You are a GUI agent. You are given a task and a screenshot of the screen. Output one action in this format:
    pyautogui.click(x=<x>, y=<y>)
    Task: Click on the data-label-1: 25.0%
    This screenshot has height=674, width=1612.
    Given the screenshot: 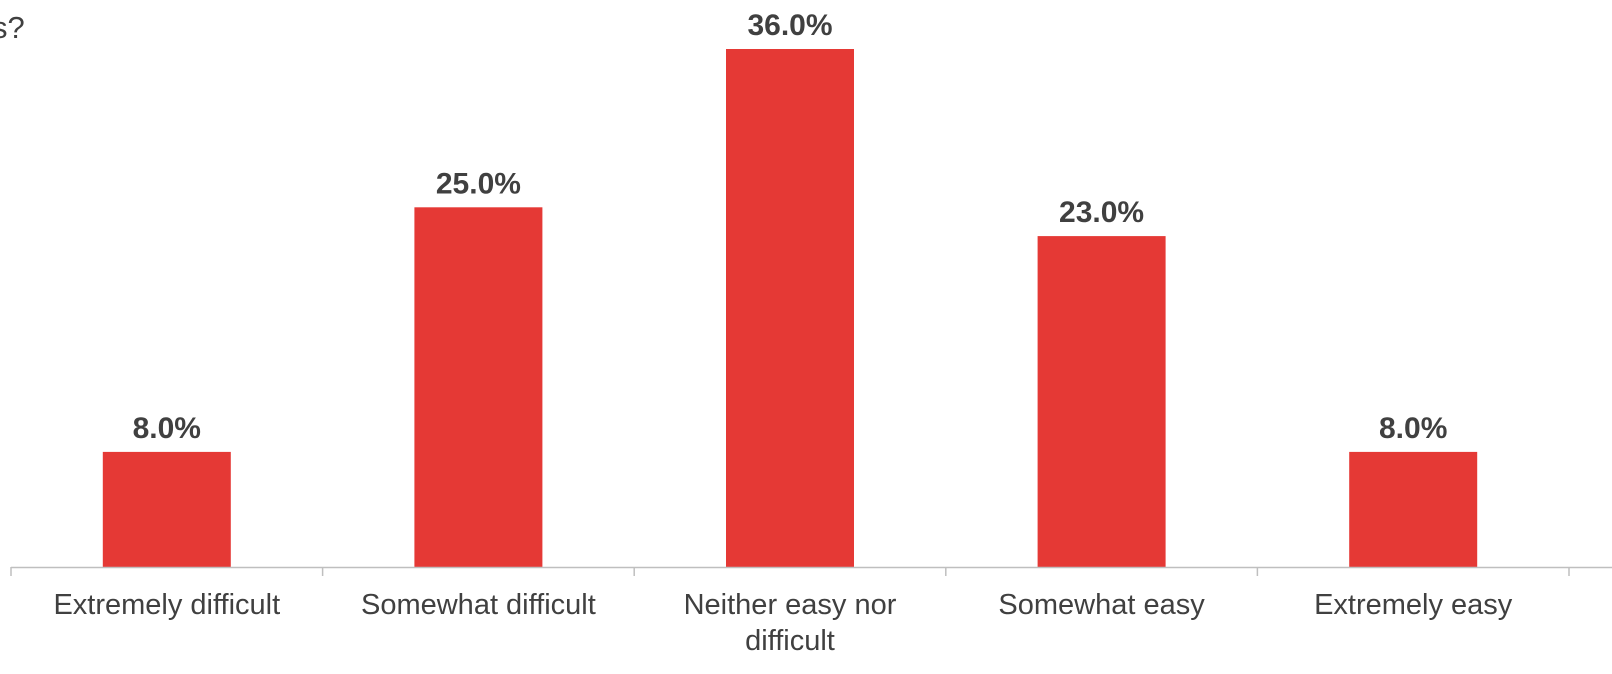 What is the action you would take?
    pyautogui.click(x=478, y=183)
    